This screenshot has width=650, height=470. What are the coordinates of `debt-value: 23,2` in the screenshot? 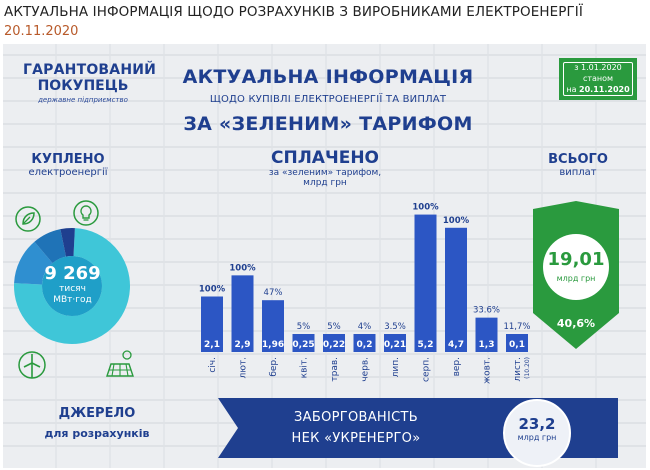 It's located at (537, 424).